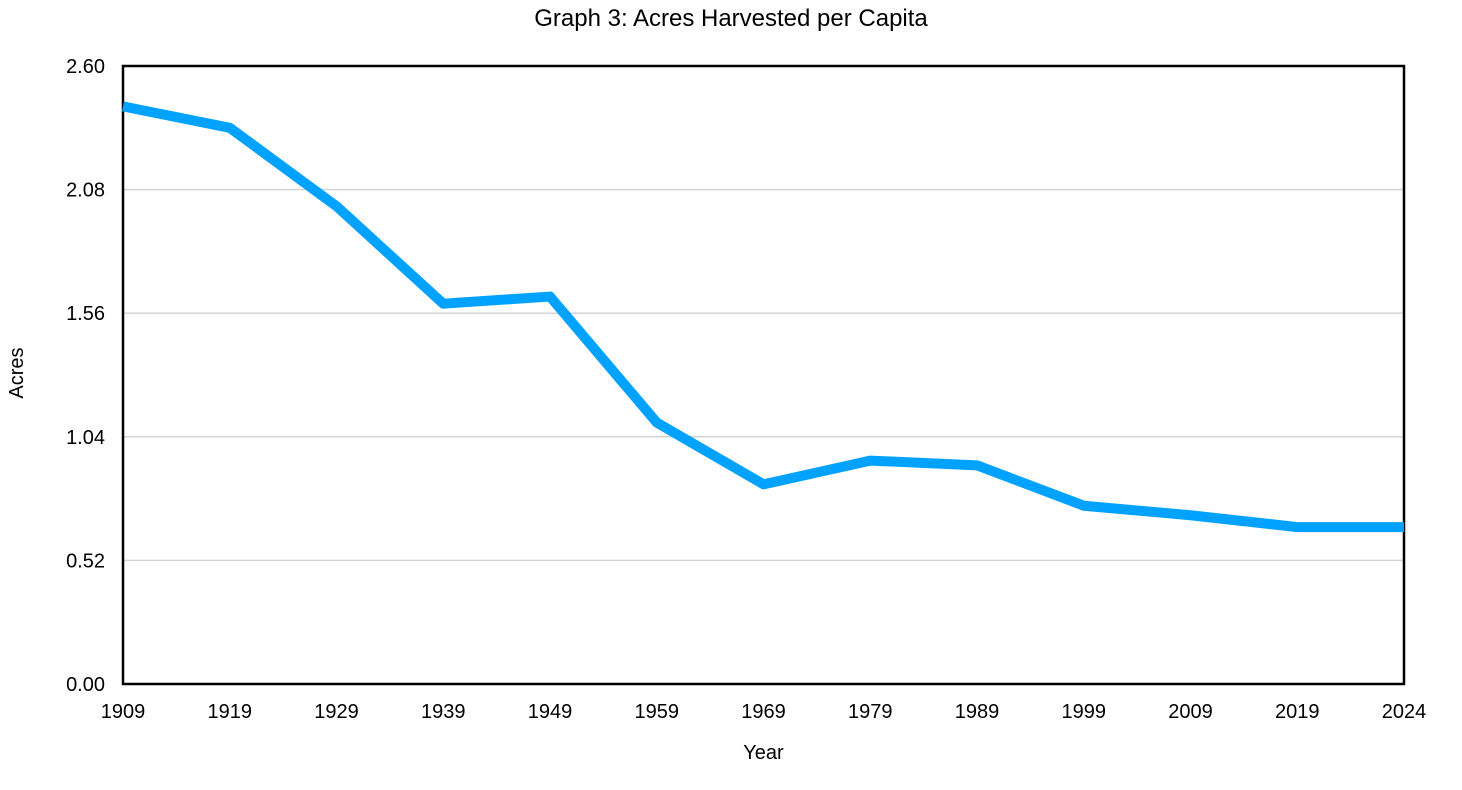 The width and height of the screenshot is (1462, 790). What do you see at coordinates (443, 712) in the screenshot?
I see `x-tick-label: 1939` at bounding box center [443, 712].